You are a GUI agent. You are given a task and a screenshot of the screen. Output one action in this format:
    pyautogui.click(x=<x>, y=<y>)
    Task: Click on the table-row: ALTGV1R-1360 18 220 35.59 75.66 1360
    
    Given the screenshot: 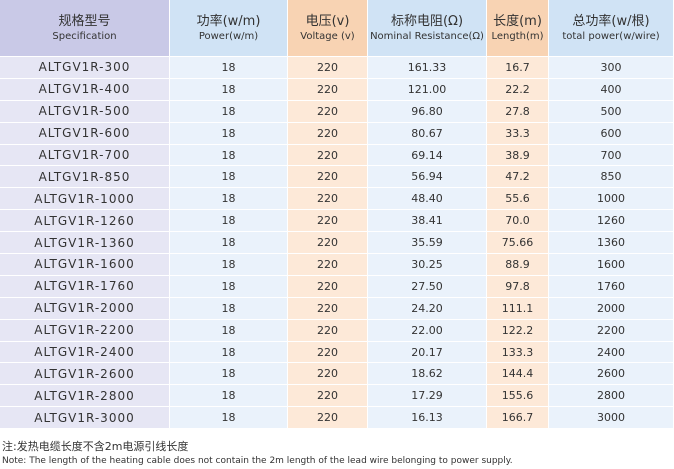 What is the action you would take?
    pyautogui.click(x=337, y=243)
    